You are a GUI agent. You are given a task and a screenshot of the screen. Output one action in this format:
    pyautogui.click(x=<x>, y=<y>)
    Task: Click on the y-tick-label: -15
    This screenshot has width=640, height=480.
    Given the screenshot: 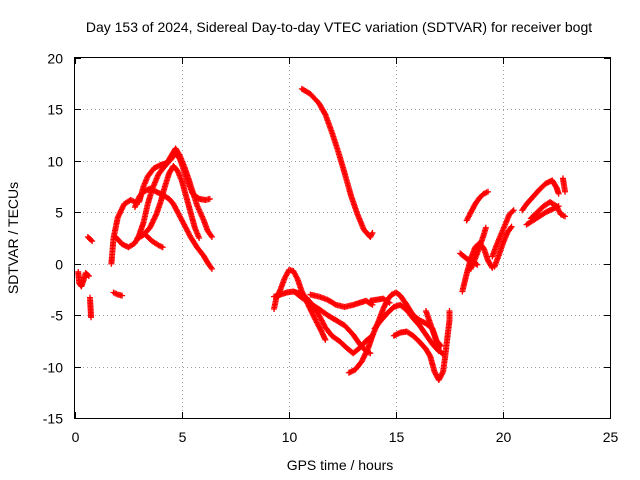 What is the action you would take?
    pyautogui.click(x=53, y=419)
    